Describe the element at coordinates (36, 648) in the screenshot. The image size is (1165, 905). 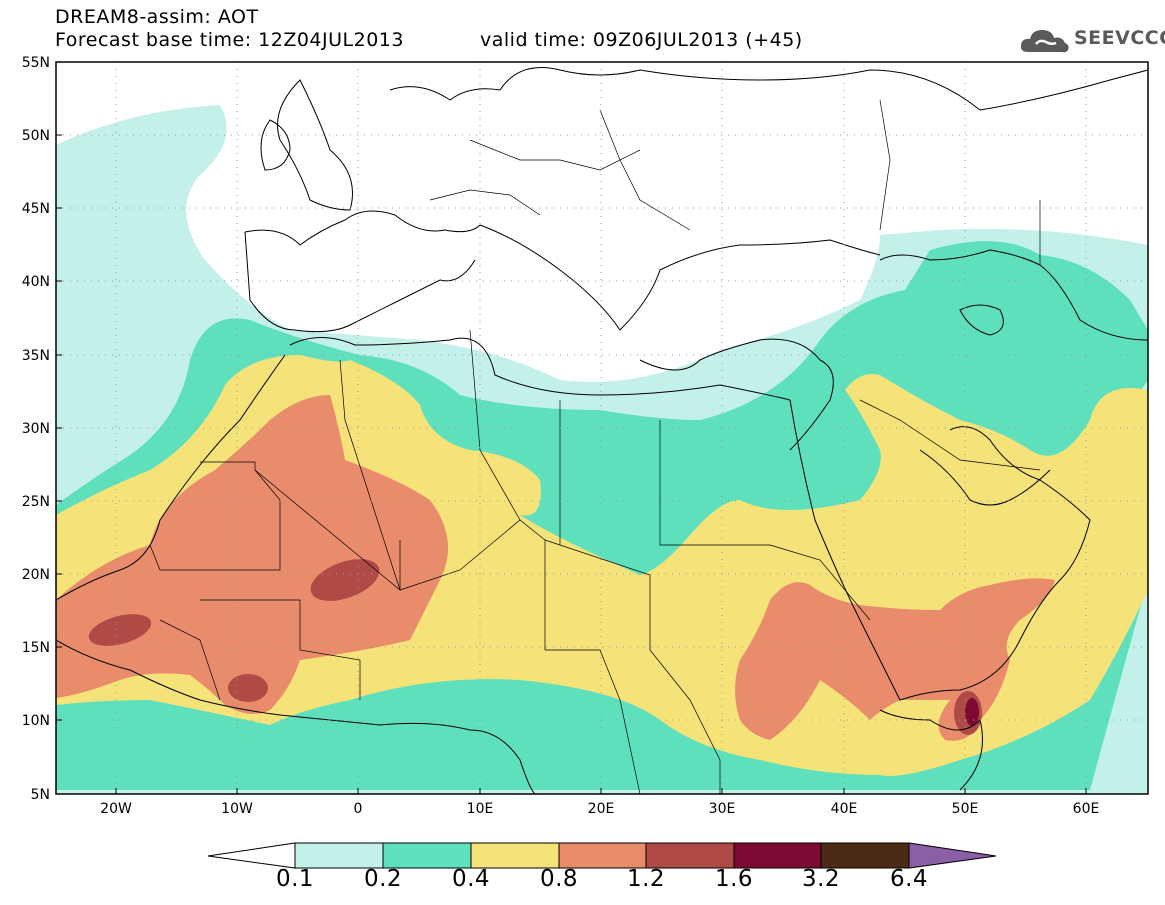
I see `lat-label: 15N` at that location.